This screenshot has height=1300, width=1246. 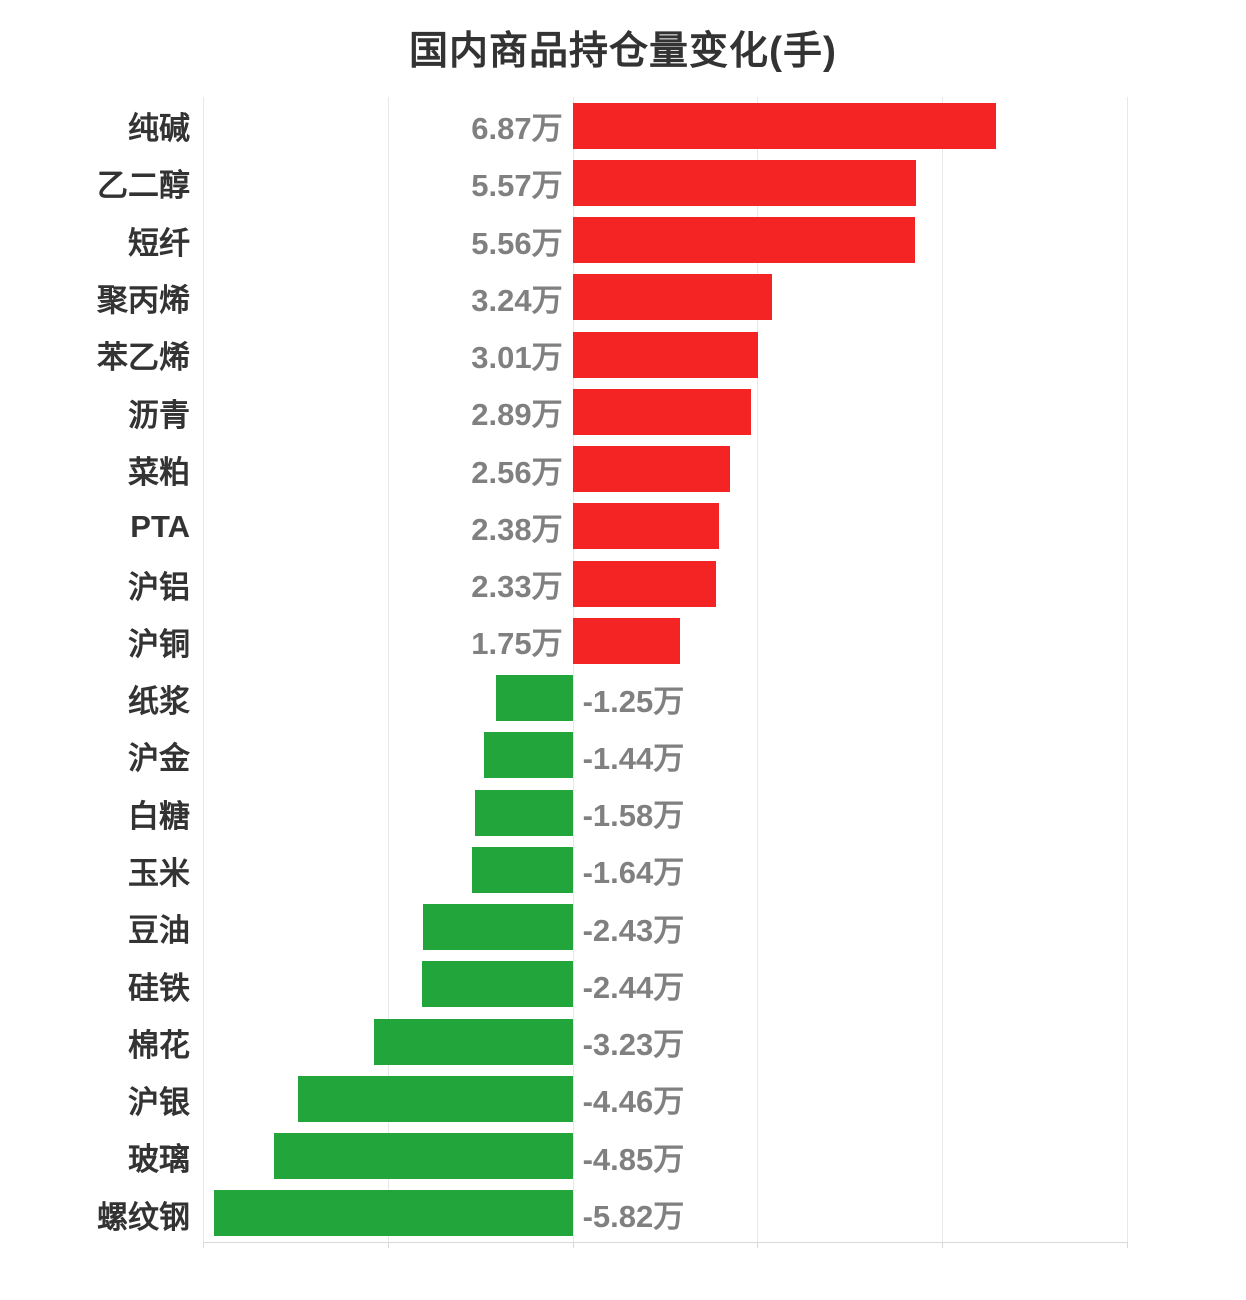 I want to click on bar-硅铁, so click(x=497, y=984).